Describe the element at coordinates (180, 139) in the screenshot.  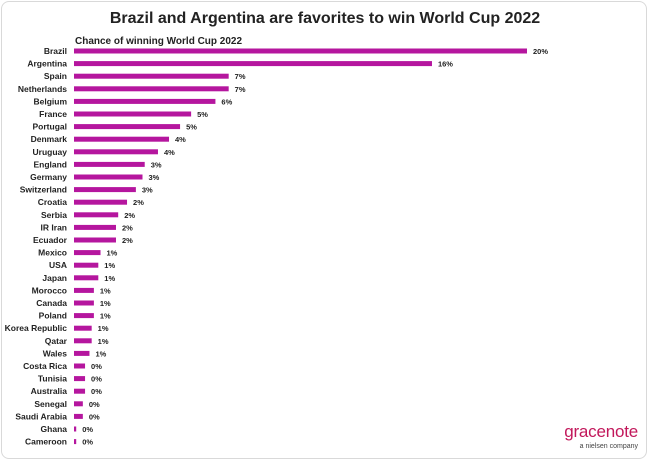
I see `value-label-denmark: 4%` at that location.